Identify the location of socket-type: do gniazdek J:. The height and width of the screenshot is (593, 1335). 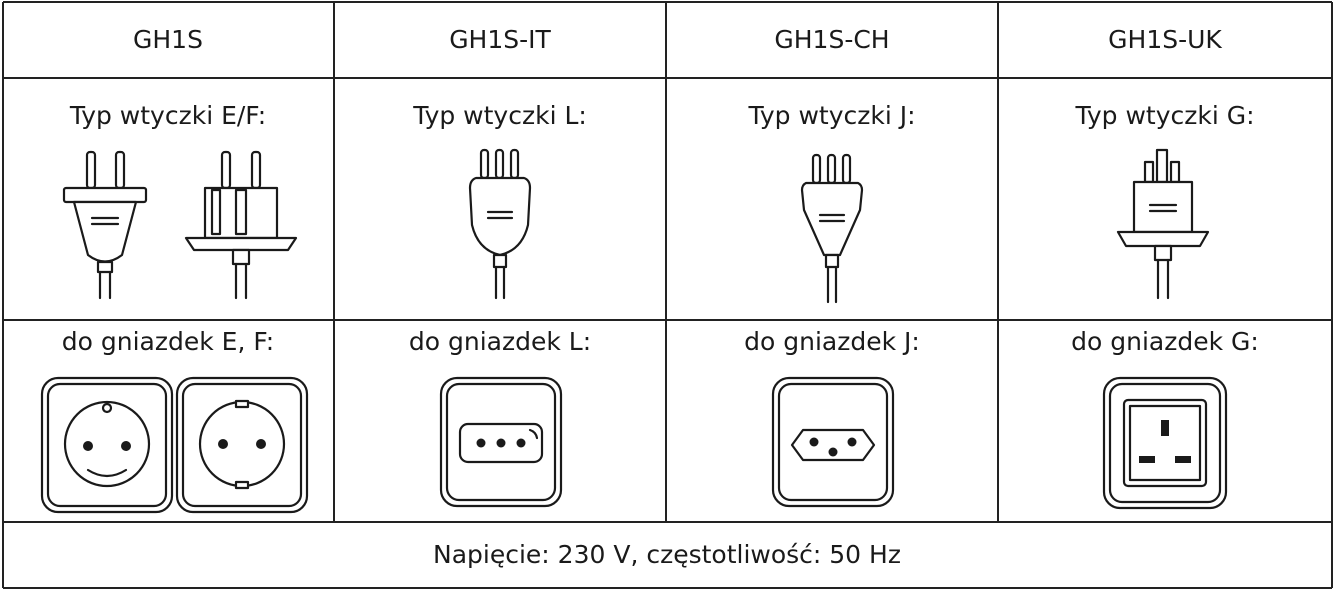
(832, 341).